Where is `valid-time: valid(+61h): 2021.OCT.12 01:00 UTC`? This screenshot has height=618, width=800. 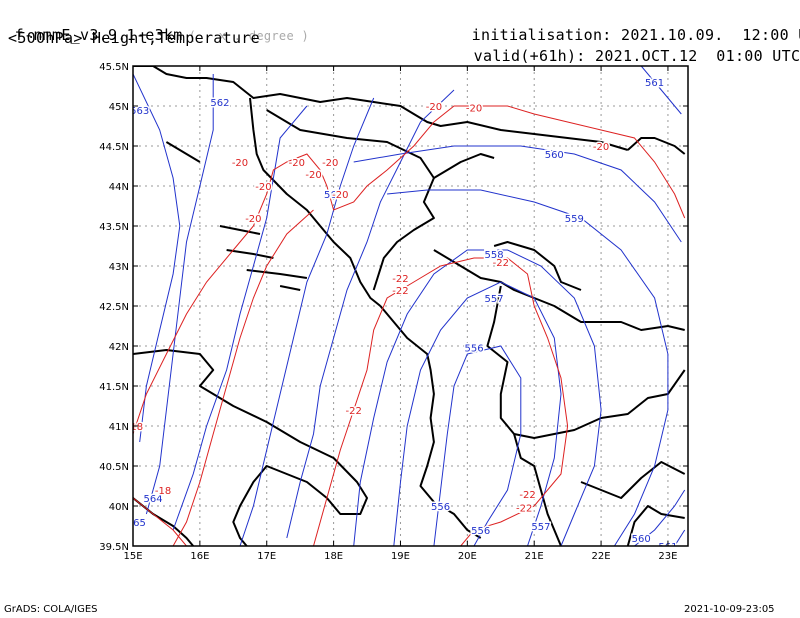 valid-time: valid(+61h): 2021.OCT.12 01:00 UTC is located at coordinates (627, 47).